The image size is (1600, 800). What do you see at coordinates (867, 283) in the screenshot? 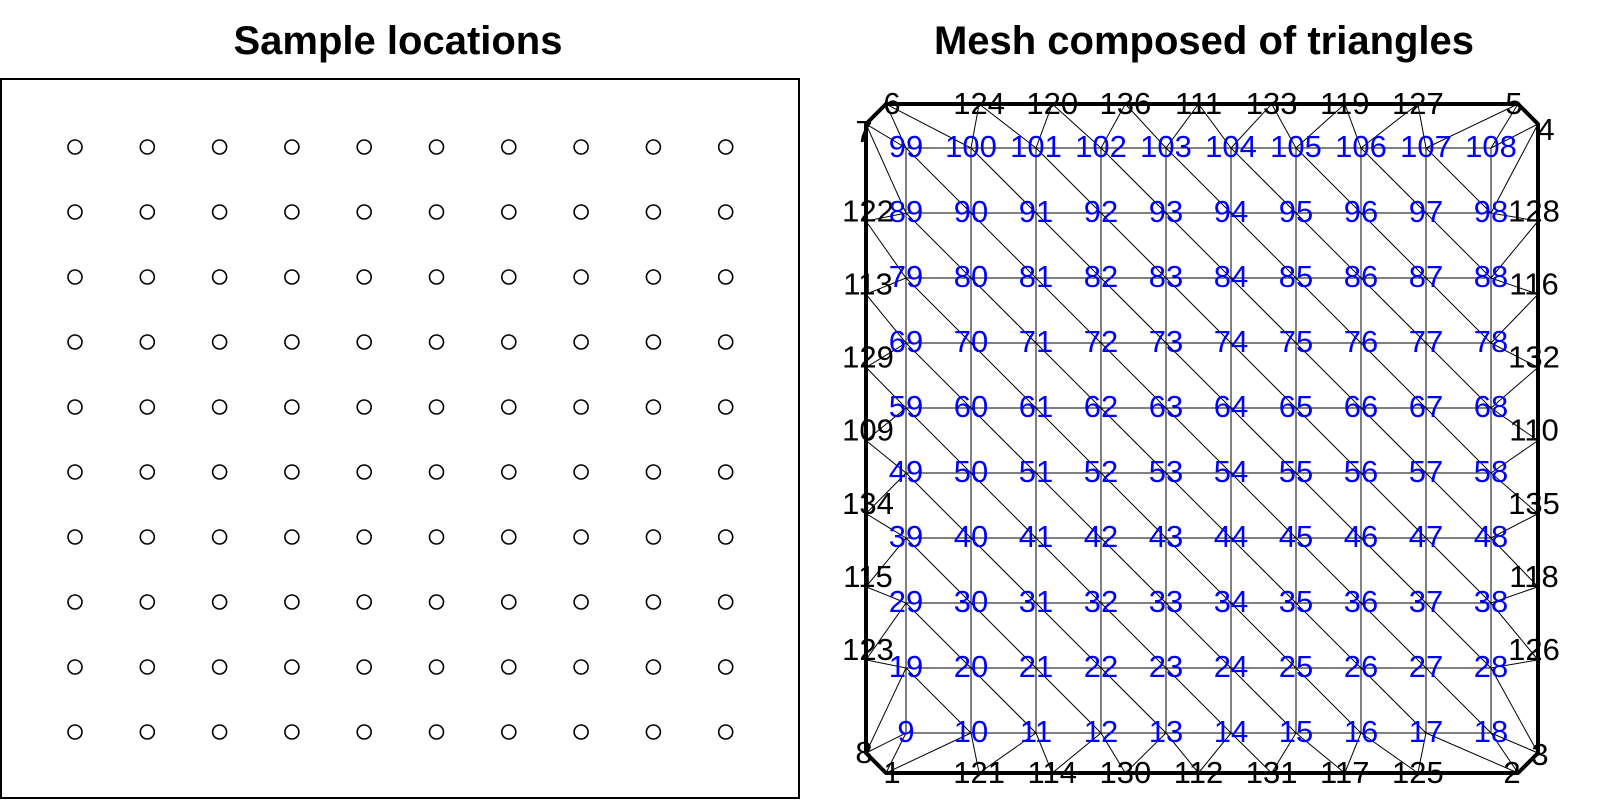
I see `boundary-vertex-label: 113` at bounding box center [867, 283].